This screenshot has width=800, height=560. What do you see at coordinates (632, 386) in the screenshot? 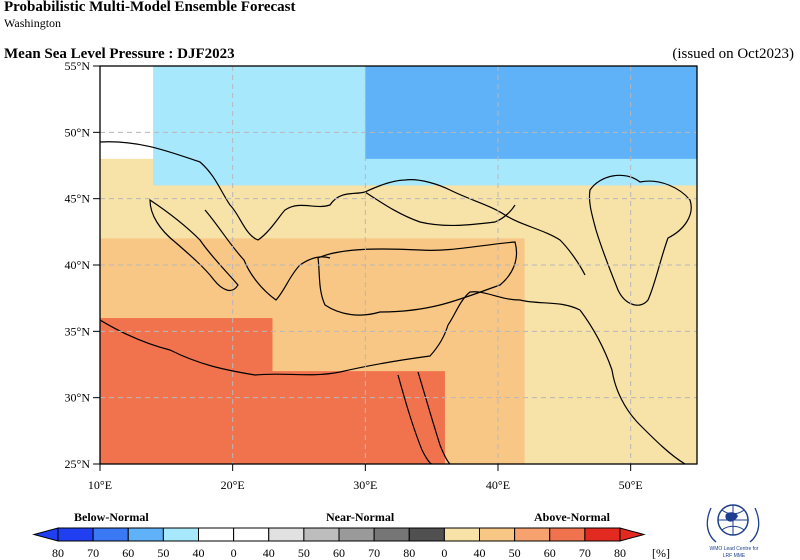
I see `coastline-arabia` at bounding box center [632, 386].